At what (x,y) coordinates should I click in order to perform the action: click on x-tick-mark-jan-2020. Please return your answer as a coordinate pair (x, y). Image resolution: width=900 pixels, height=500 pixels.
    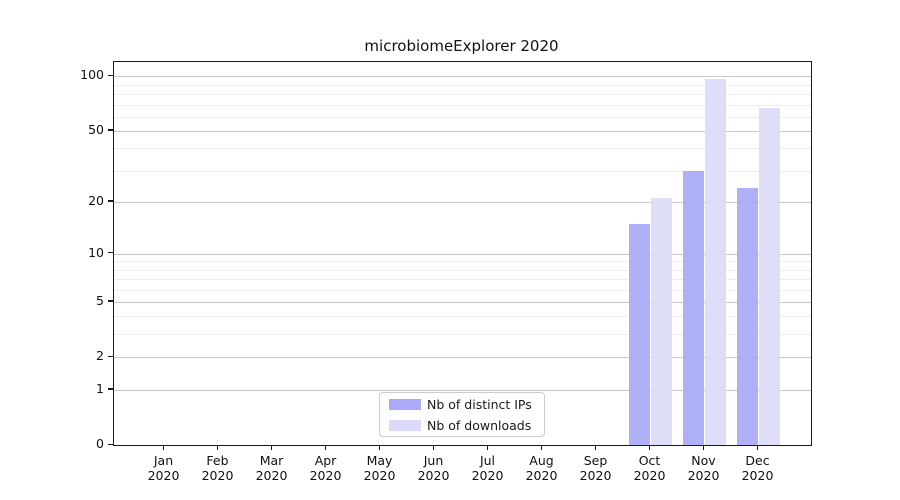
    Looking at the image, I should click on (164, 448).